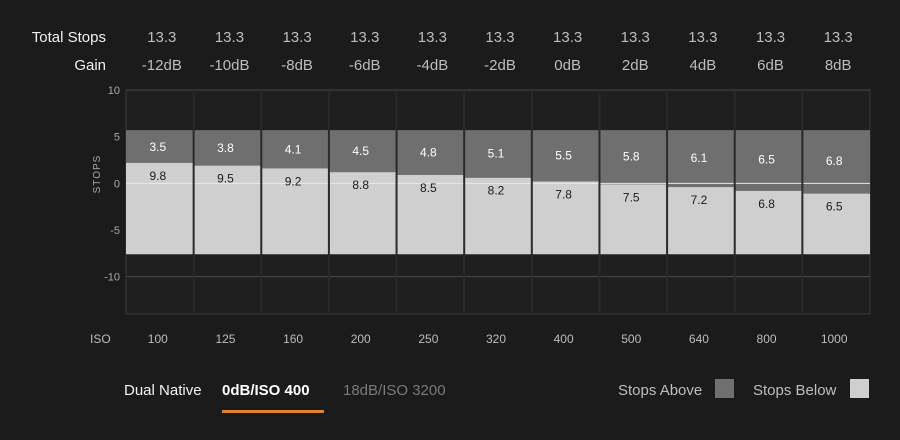  What do you see at coordinates (563, 194) in the screenshot?
I see `stops-below-value-label: 7.8` at bounding box center [563, 194].